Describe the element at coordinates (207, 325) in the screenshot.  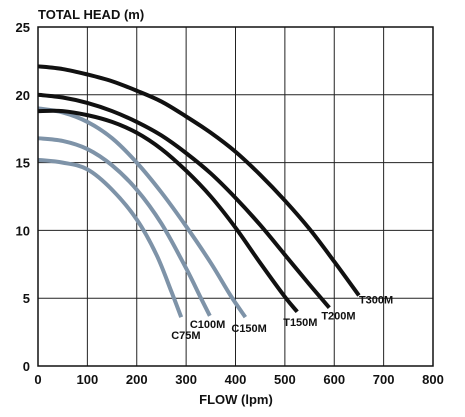
I see `series-label-c100m: C100M` at that location.